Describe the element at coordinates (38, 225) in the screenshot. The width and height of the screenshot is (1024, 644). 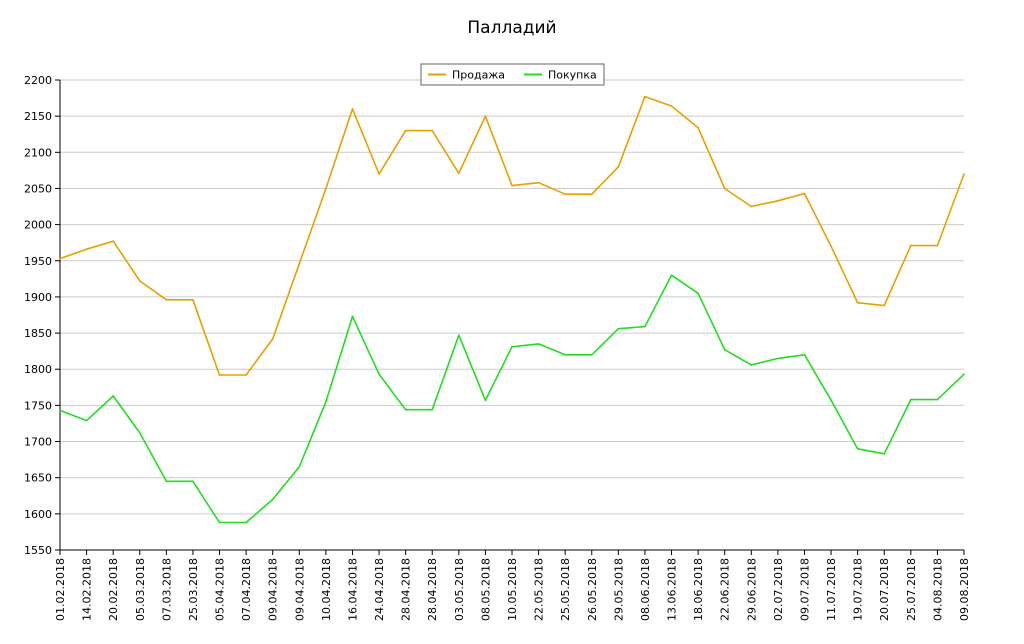
I see `y-tick-label: 2000` at that location.